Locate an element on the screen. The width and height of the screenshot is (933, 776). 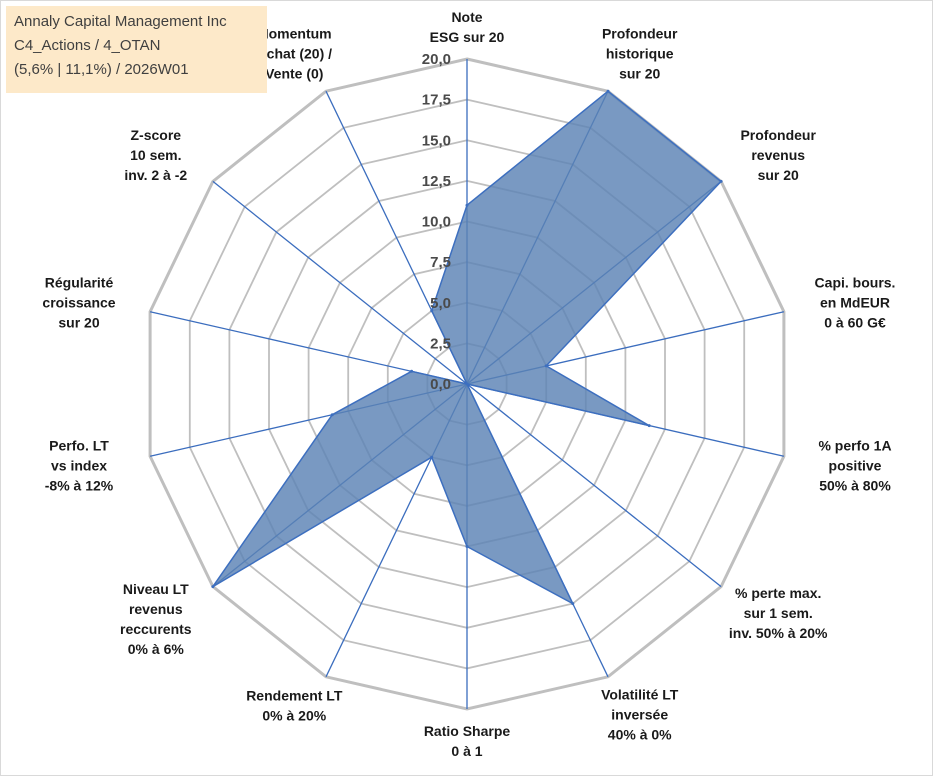
axis-label-line: Volatilité LT is located at coordinates (640, 695).